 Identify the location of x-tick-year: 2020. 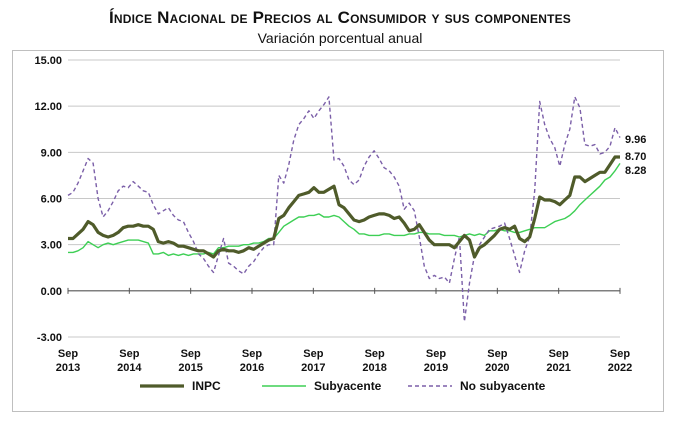
(497, 368).